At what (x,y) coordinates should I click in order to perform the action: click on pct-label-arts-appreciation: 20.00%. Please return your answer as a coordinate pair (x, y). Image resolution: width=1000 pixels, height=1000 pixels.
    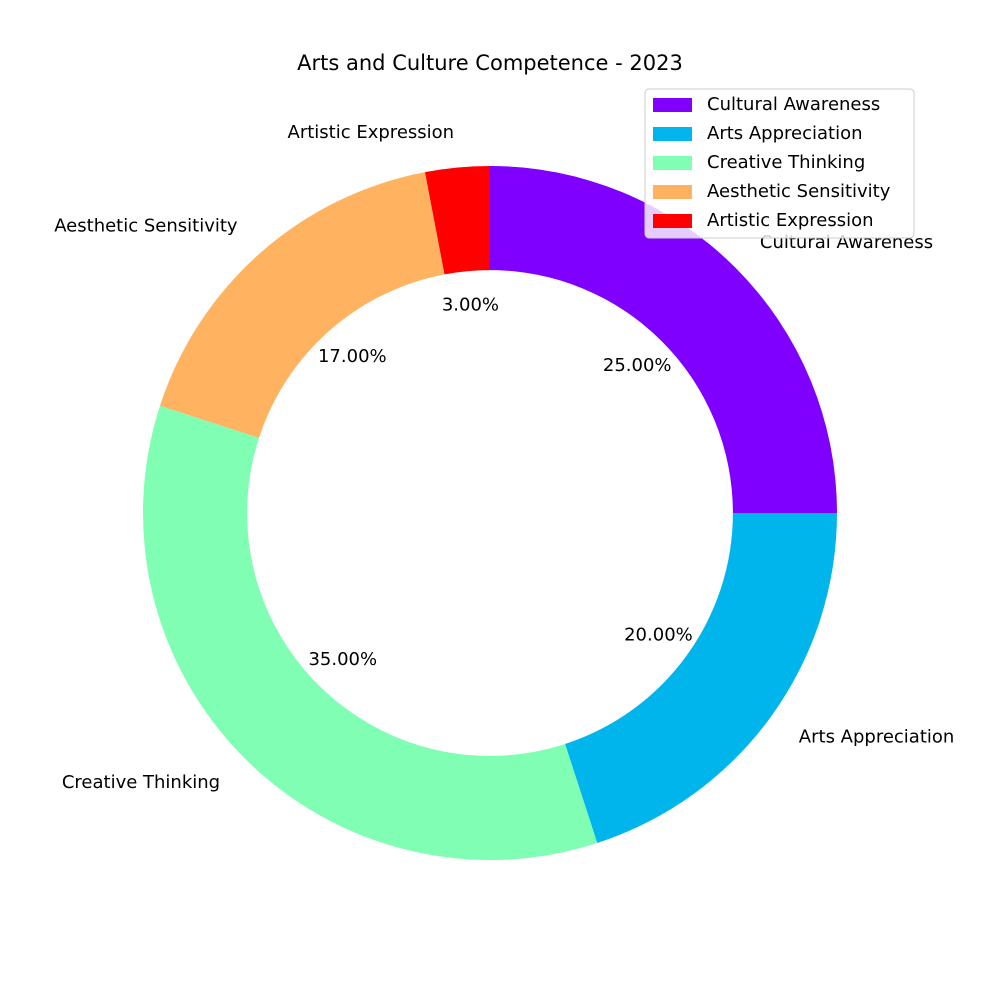
    Looking at the image, I should click on (658, 634).